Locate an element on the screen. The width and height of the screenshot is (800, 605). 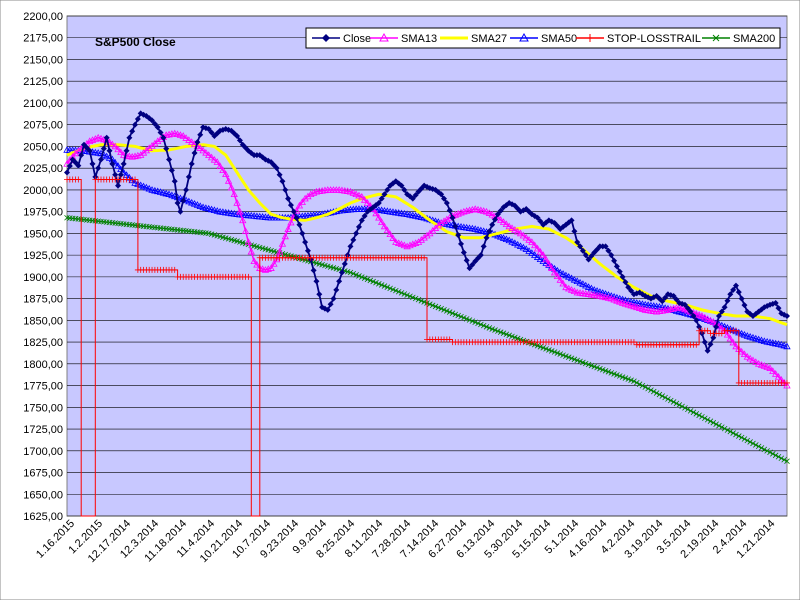
y-tick-label: 1775,00 is located at coordinates (43, 387).